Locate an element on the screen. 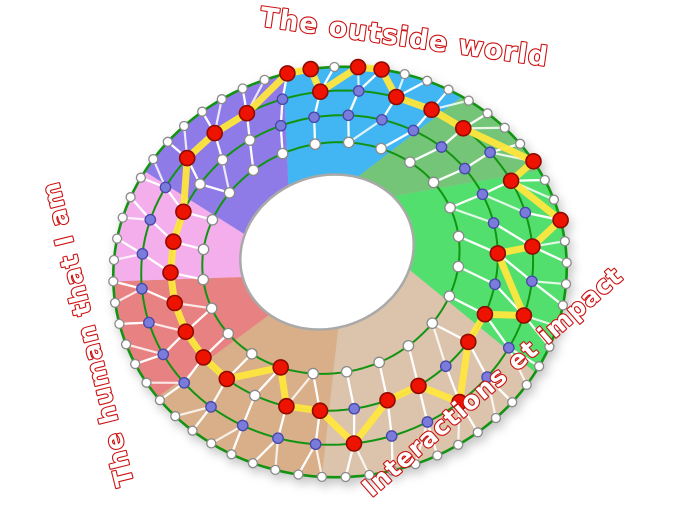 Image resolution: width=677 pixels, height=511 pixels. sector-tan-light is located at coordinates (428, 373).